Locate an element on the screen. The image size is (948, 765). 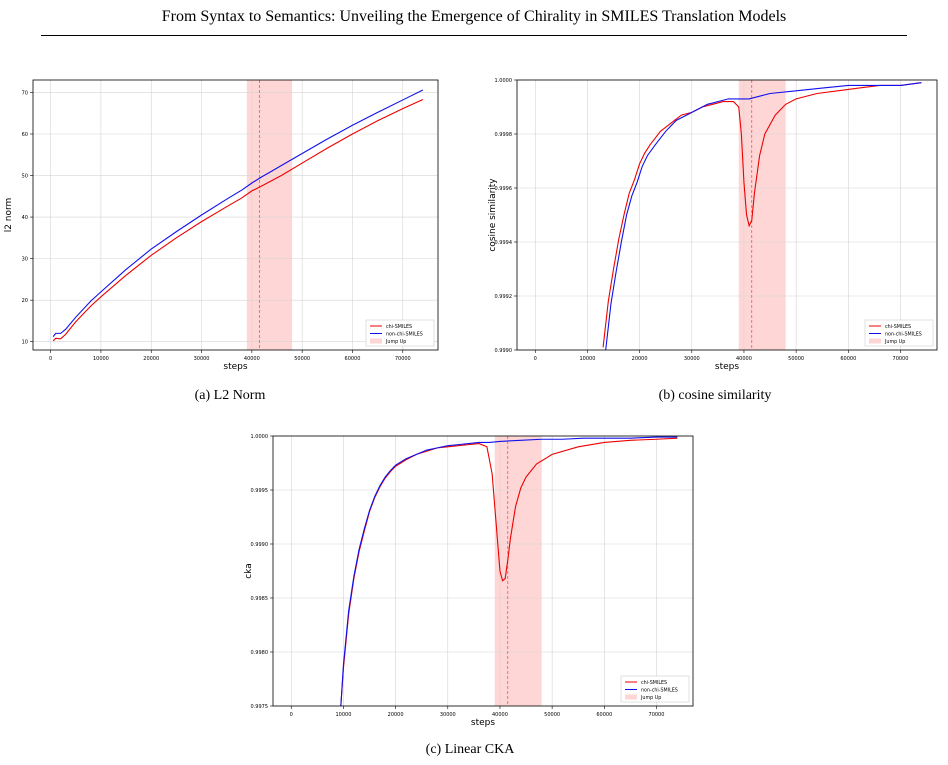
y-tick-label: 0.9998 is located at coordinates (504, 135).